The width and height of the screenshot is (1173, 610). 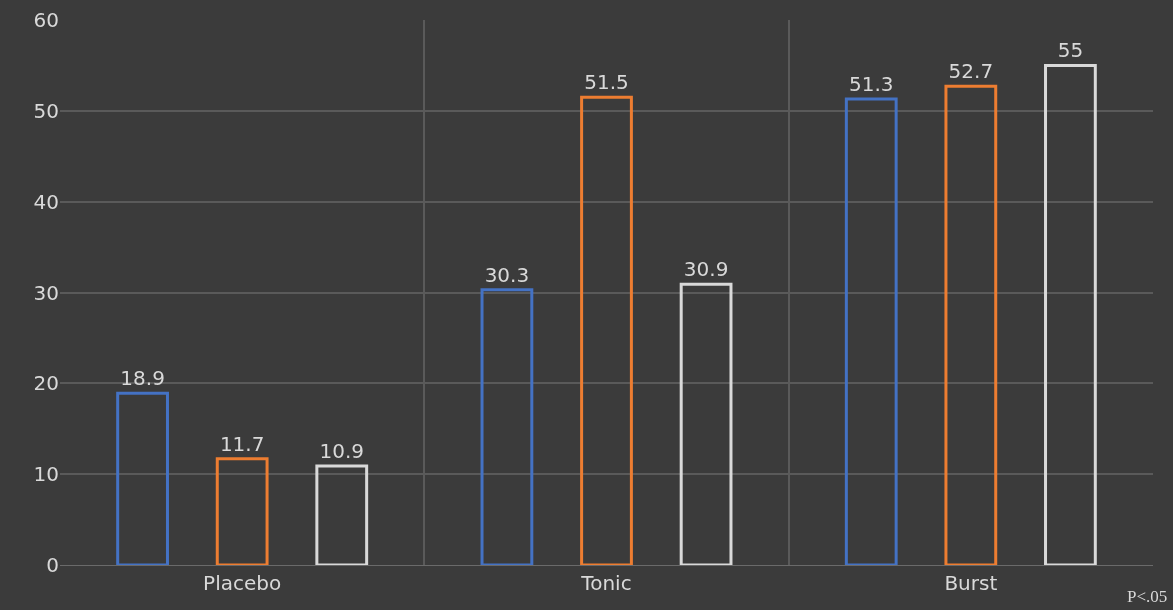 What do you see at coordinates (706, 269) in the screenshot?
I see `data-label: 30.9` at bounding box center [706, 269].